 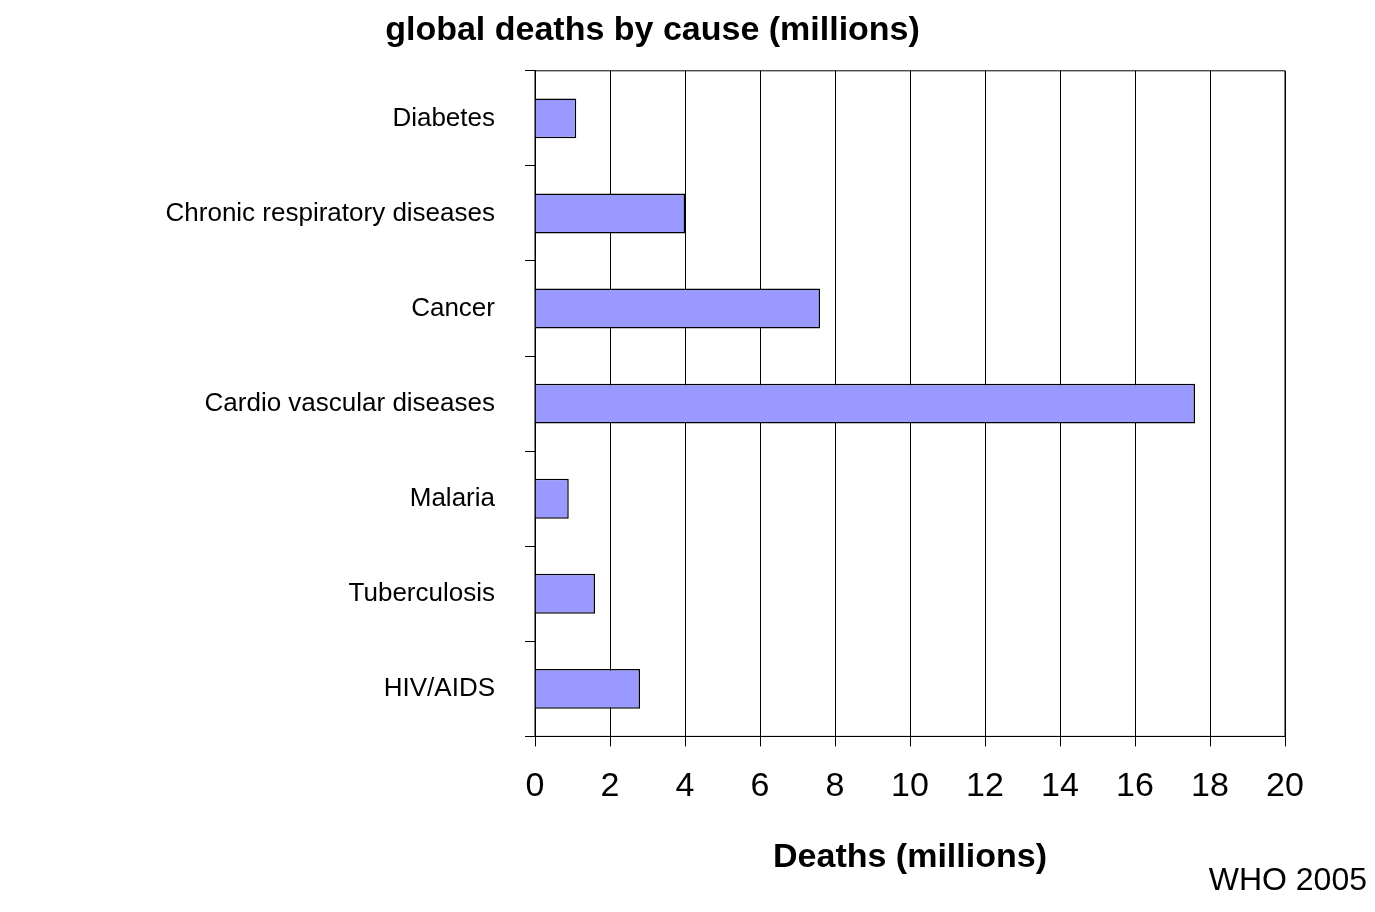 What do you see at coordinates (439, 687) in the screenshot?
I see `y-tick-label: HIV/AIDS` at bounding box center [439, 687].